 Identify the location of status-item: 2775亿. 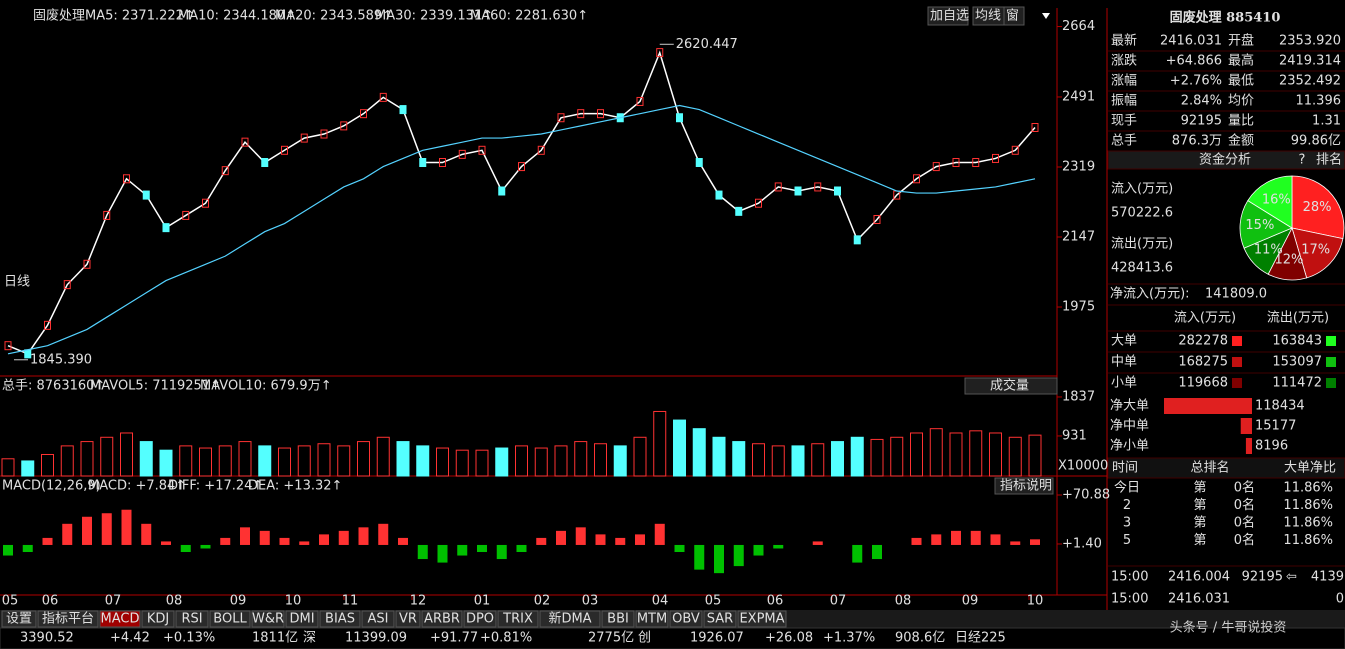
(611, 638).